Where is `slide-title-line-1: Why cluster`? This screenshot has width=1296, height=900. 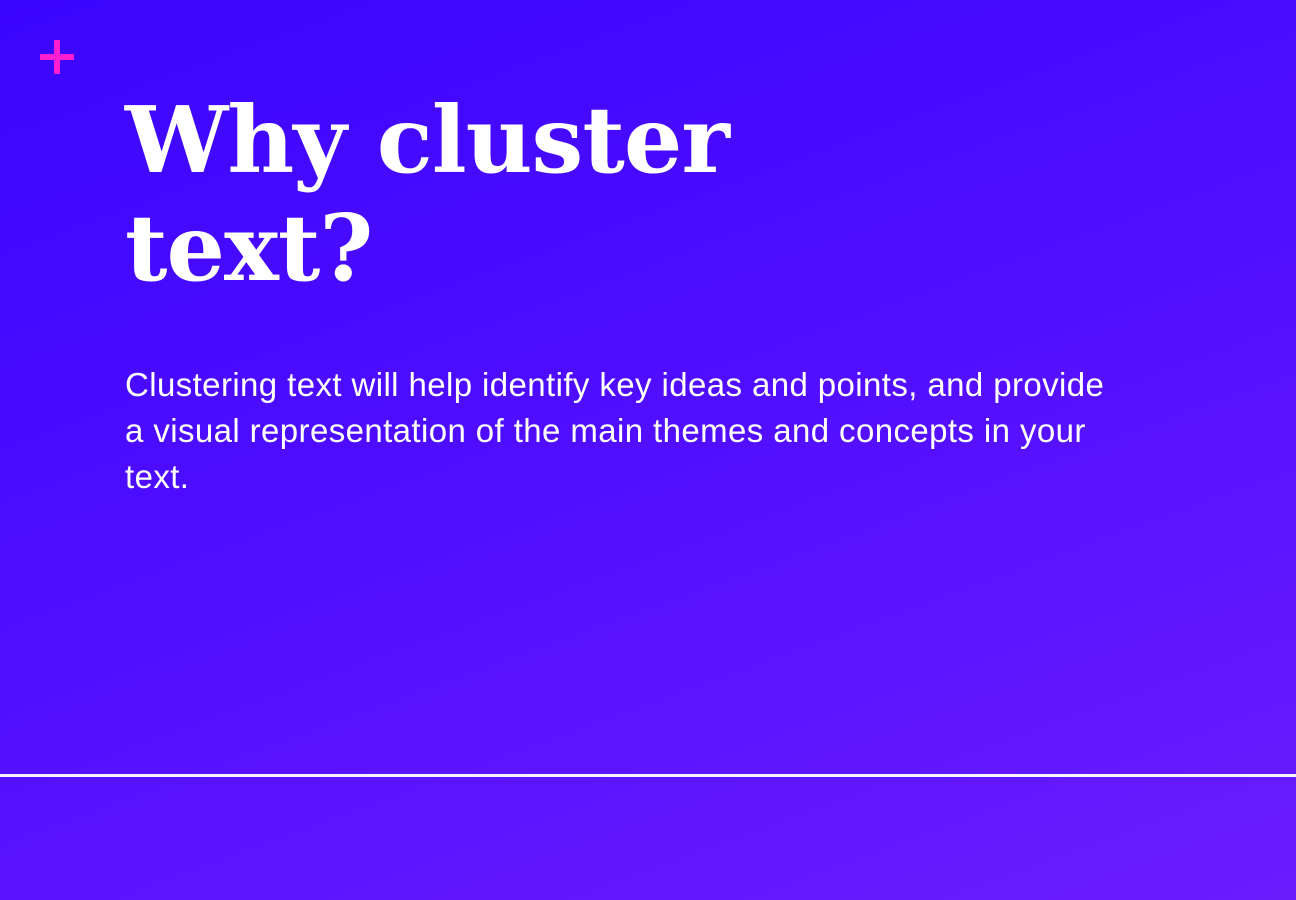 slide-title-line-1: Why cluster is located at coordinates (427, 140).